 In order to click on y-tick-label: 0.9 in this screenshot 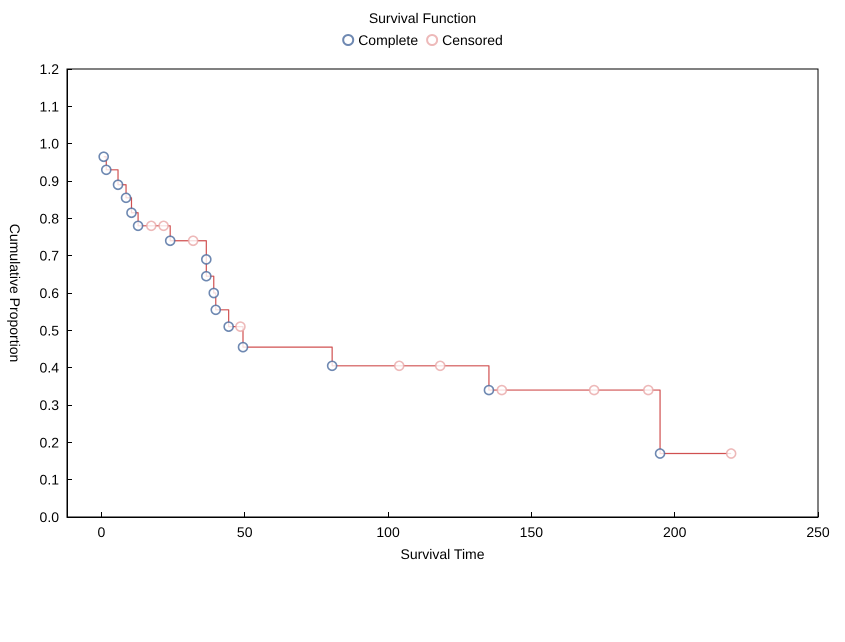, I will do `click(50, 181)`.